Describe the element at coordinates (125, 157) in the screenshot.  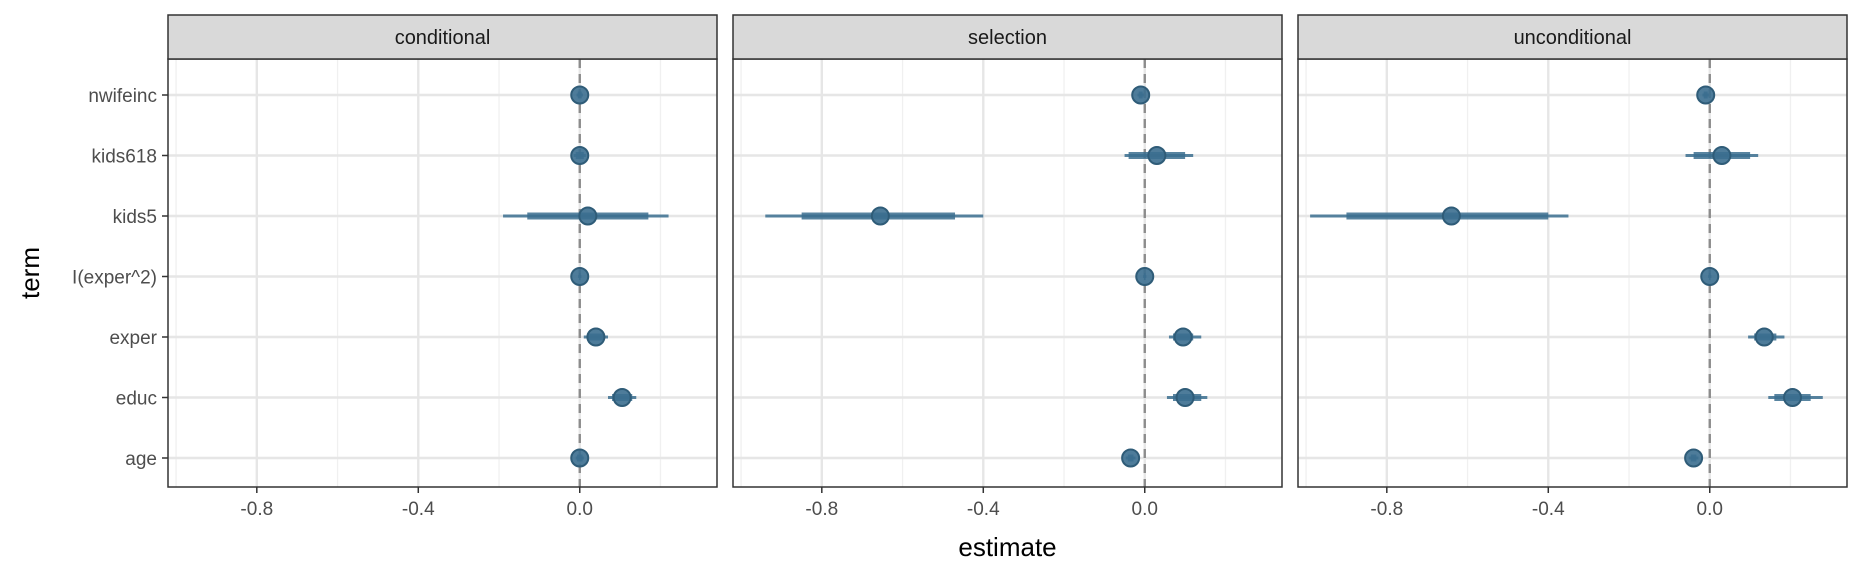
I see `y-tick-label: kids618` at that location.